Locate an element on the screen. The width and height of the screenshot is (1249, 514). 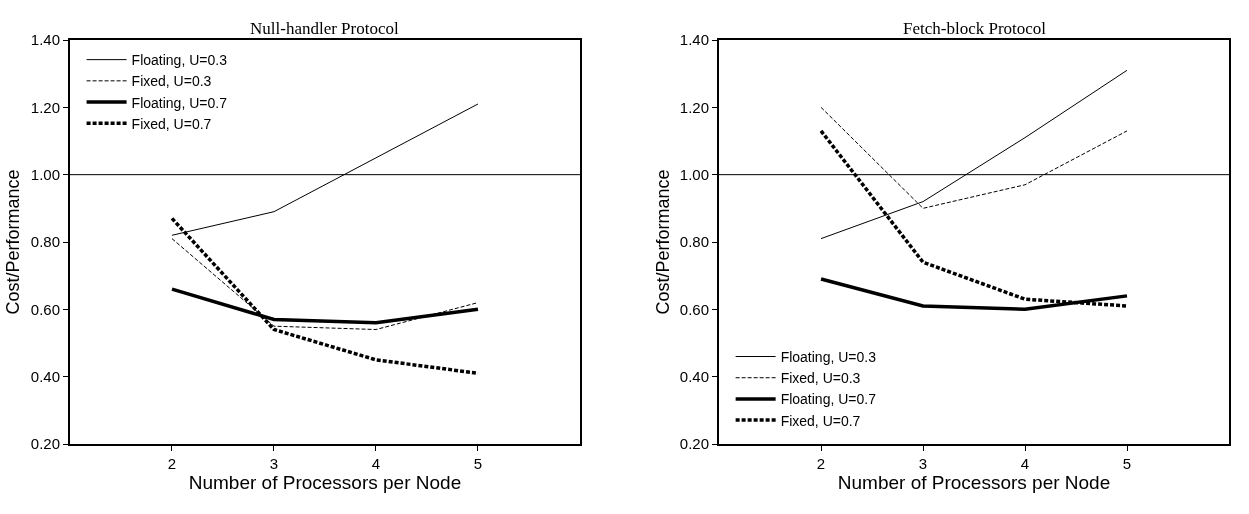
chart-title: Fetch-block Protocol is located at coordinates (975, 28).